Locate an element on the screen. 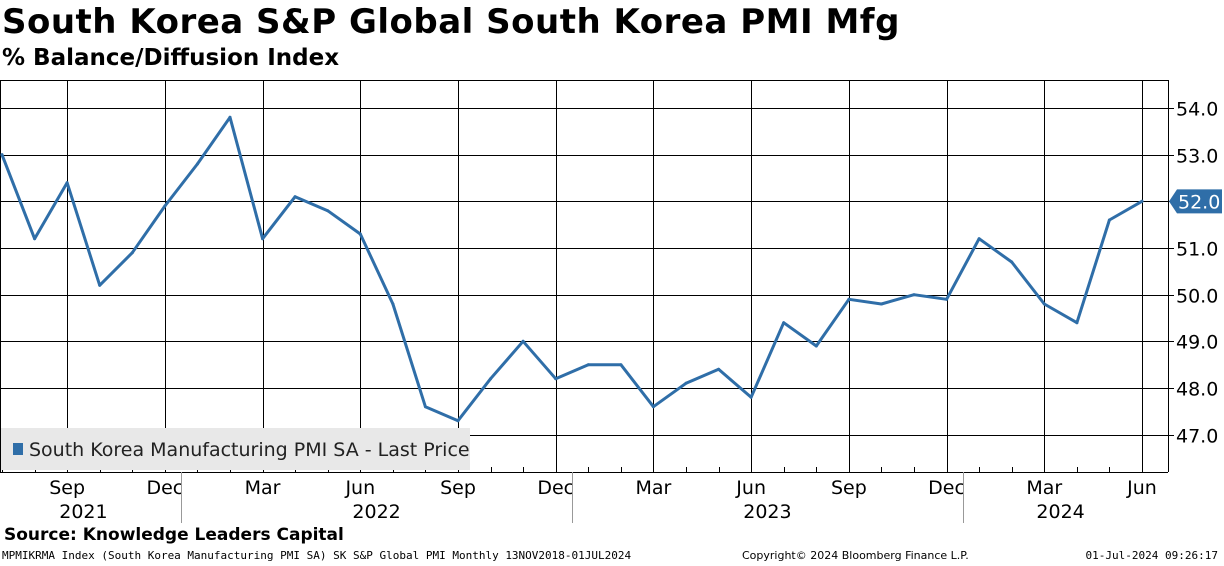  last-value-badge is located at coordinates (1195, 201).